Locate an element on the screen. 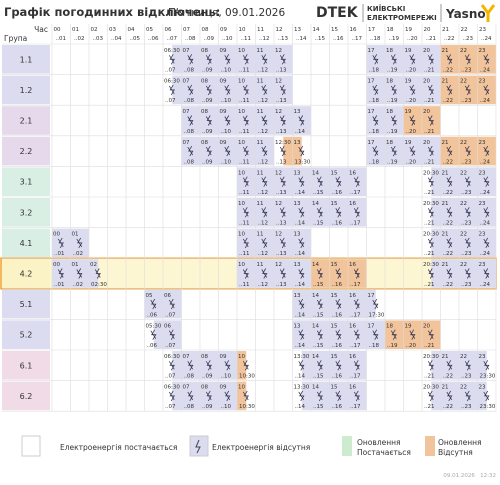 Image resolution: width=500 pixels, height=485 pixels. hour-to: ..01 is located at coordinates (61, 39).